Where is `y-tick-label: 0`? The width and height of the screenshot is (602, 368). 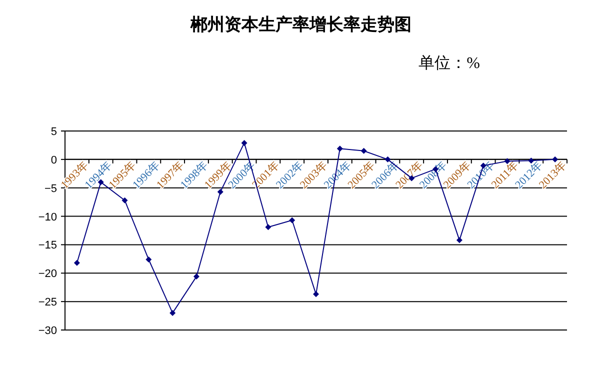 y-tick-label: 0 is located at coordinates (53, 160).